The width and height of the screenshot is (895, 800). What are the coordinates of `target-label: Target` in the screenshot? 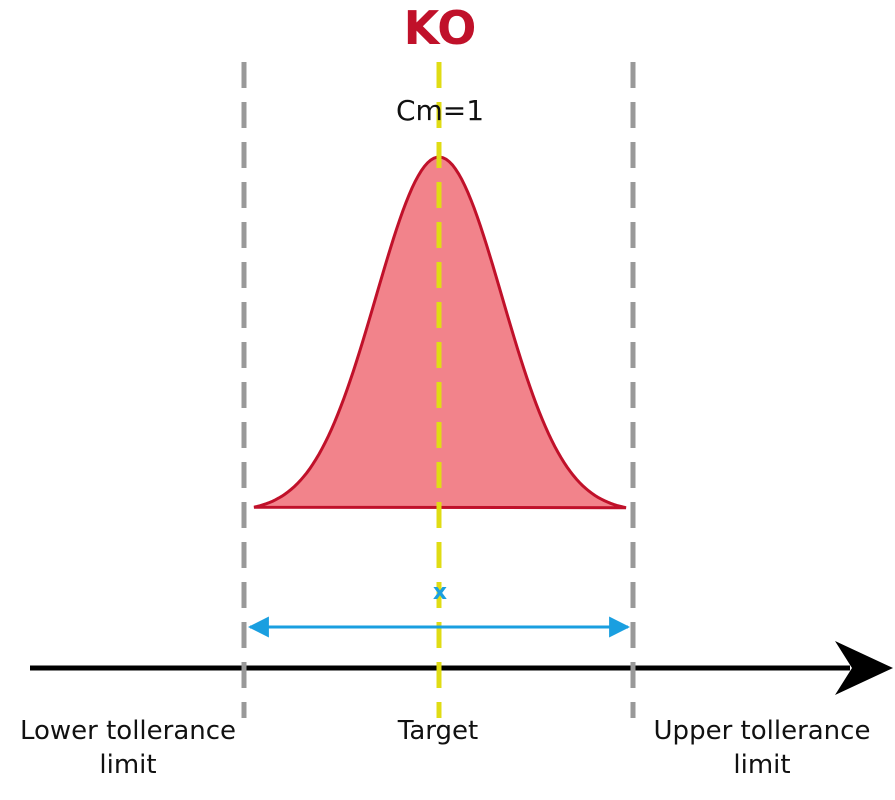 It's located at (438, 731).